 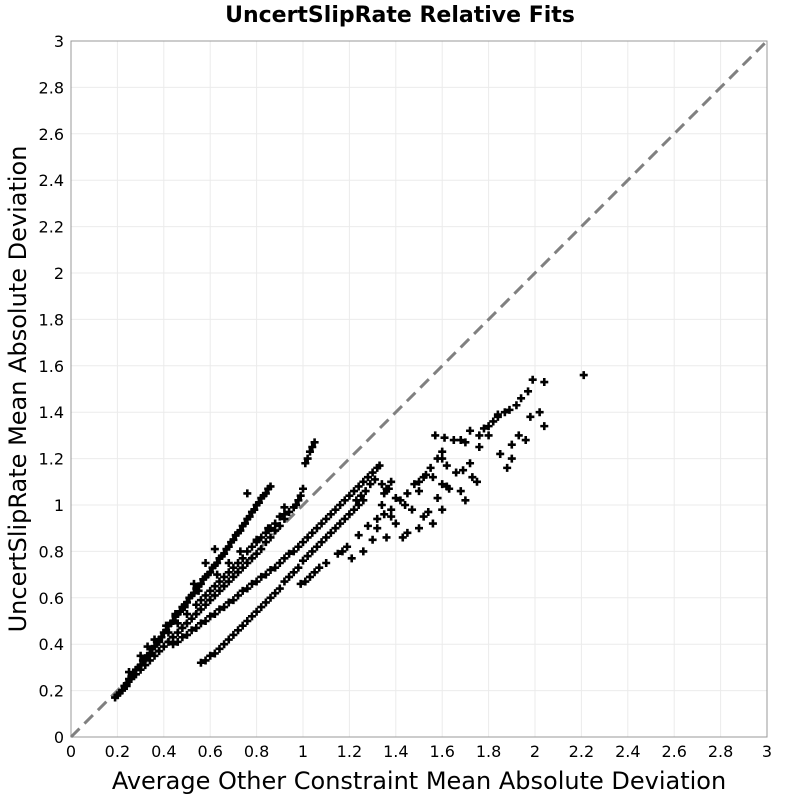 What do you see at coordinates (209, 751) in the screenshot?
I see `x-tick-label: 0.6` at bounding box center [209, 751].